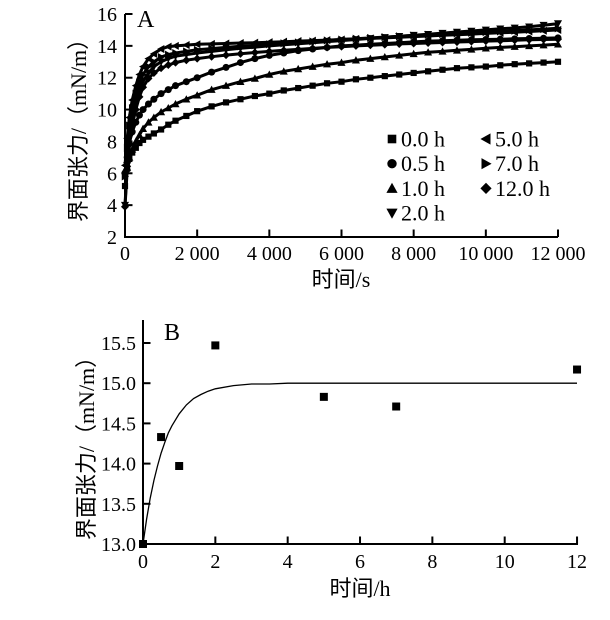 The image size is (610, 620). What do you see at coordinates (341, 254) in the screenshot?
I see `x-tick-label: 6 000` at bounding box center [341, 254].